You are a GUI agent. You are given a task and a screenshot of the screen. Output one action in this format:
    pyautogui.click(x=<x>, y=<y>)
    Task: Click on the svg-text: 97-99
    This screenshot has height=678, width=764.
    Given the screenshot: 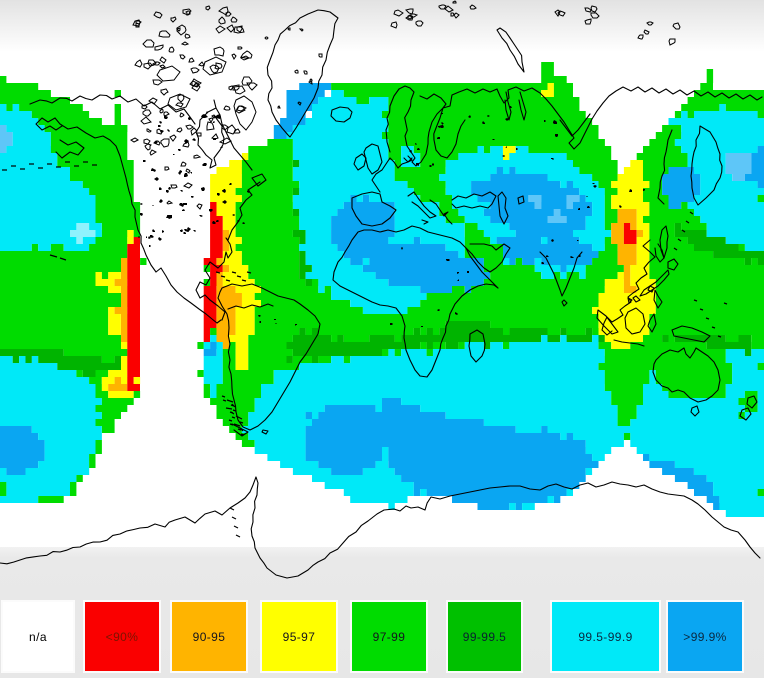 What is the action you would take?
    pyautogui.click(x=389, y=637)
    